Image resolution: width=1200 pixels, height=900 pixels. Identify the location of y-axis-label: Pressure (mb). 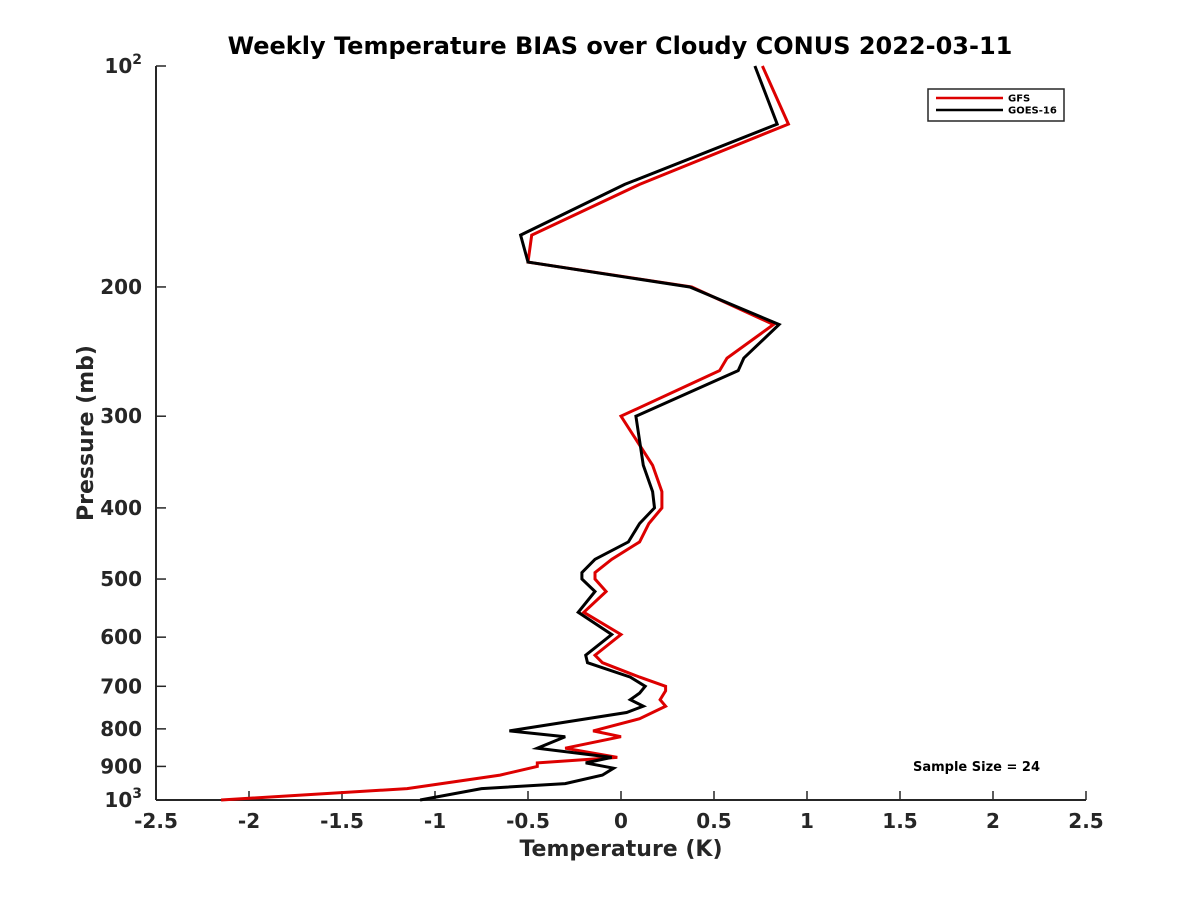
(86, 433).